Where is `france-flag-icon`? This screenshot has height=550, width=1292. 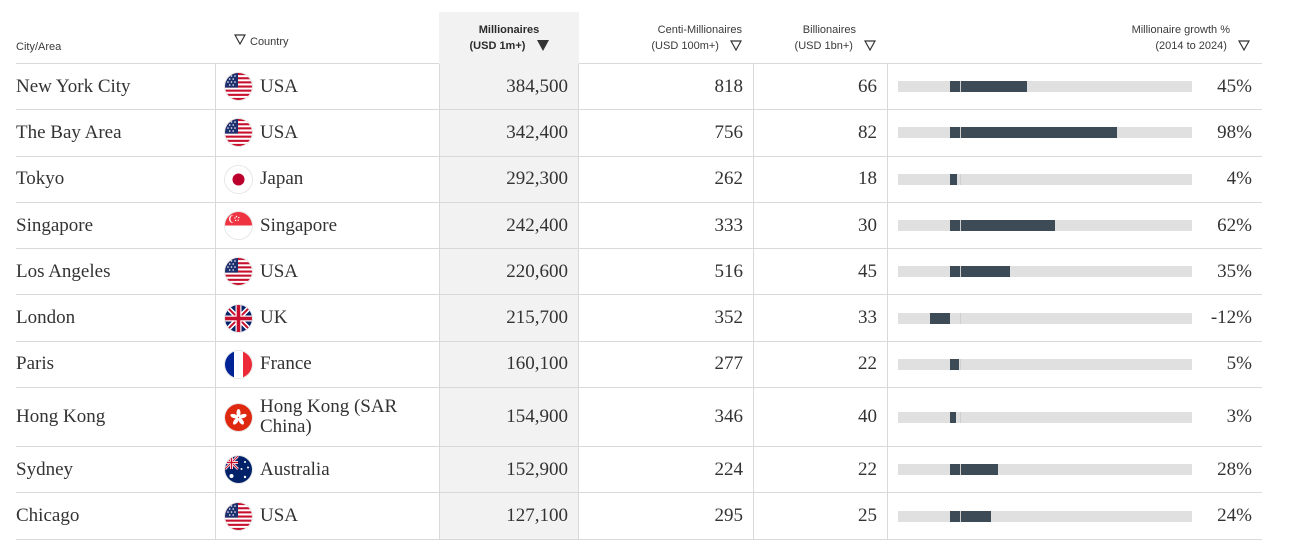 france-flag-icon is located at coordinates (238, 364).